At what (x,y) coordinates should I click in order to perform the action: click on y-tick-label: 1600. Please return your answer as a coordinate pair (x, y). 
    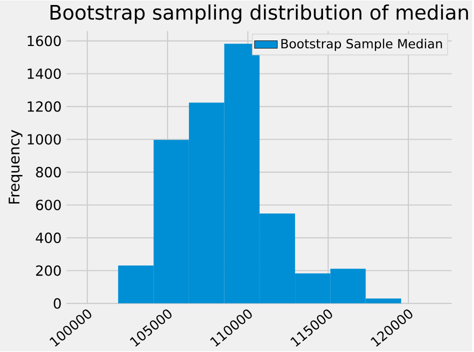
    Looking at the image, I should click on (44, 41).